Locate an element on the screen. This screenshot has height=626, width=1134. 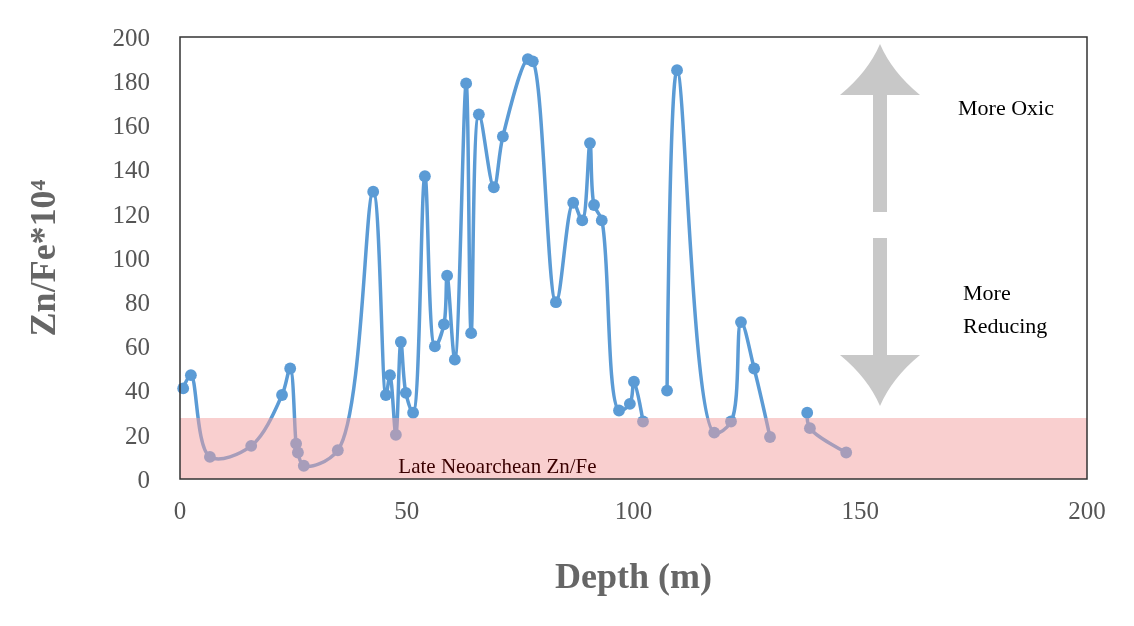
annotation: More Oxic is located at coordinates (1006, 107).